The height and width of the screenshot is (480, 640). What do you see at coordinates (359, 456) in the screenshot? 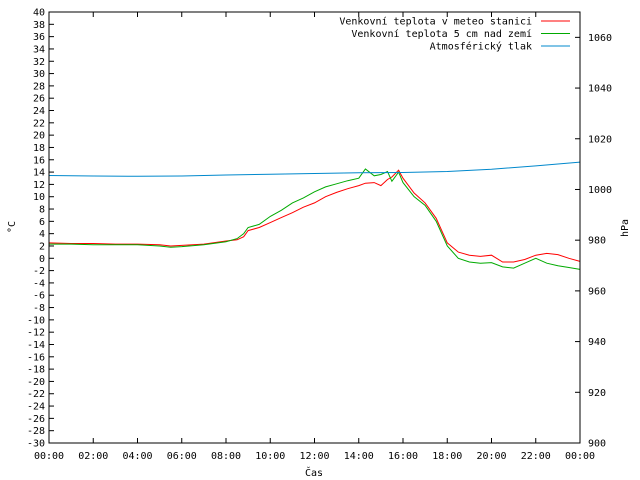
I see `x-tick-label: 14:00` at bounding box center [359, 456].